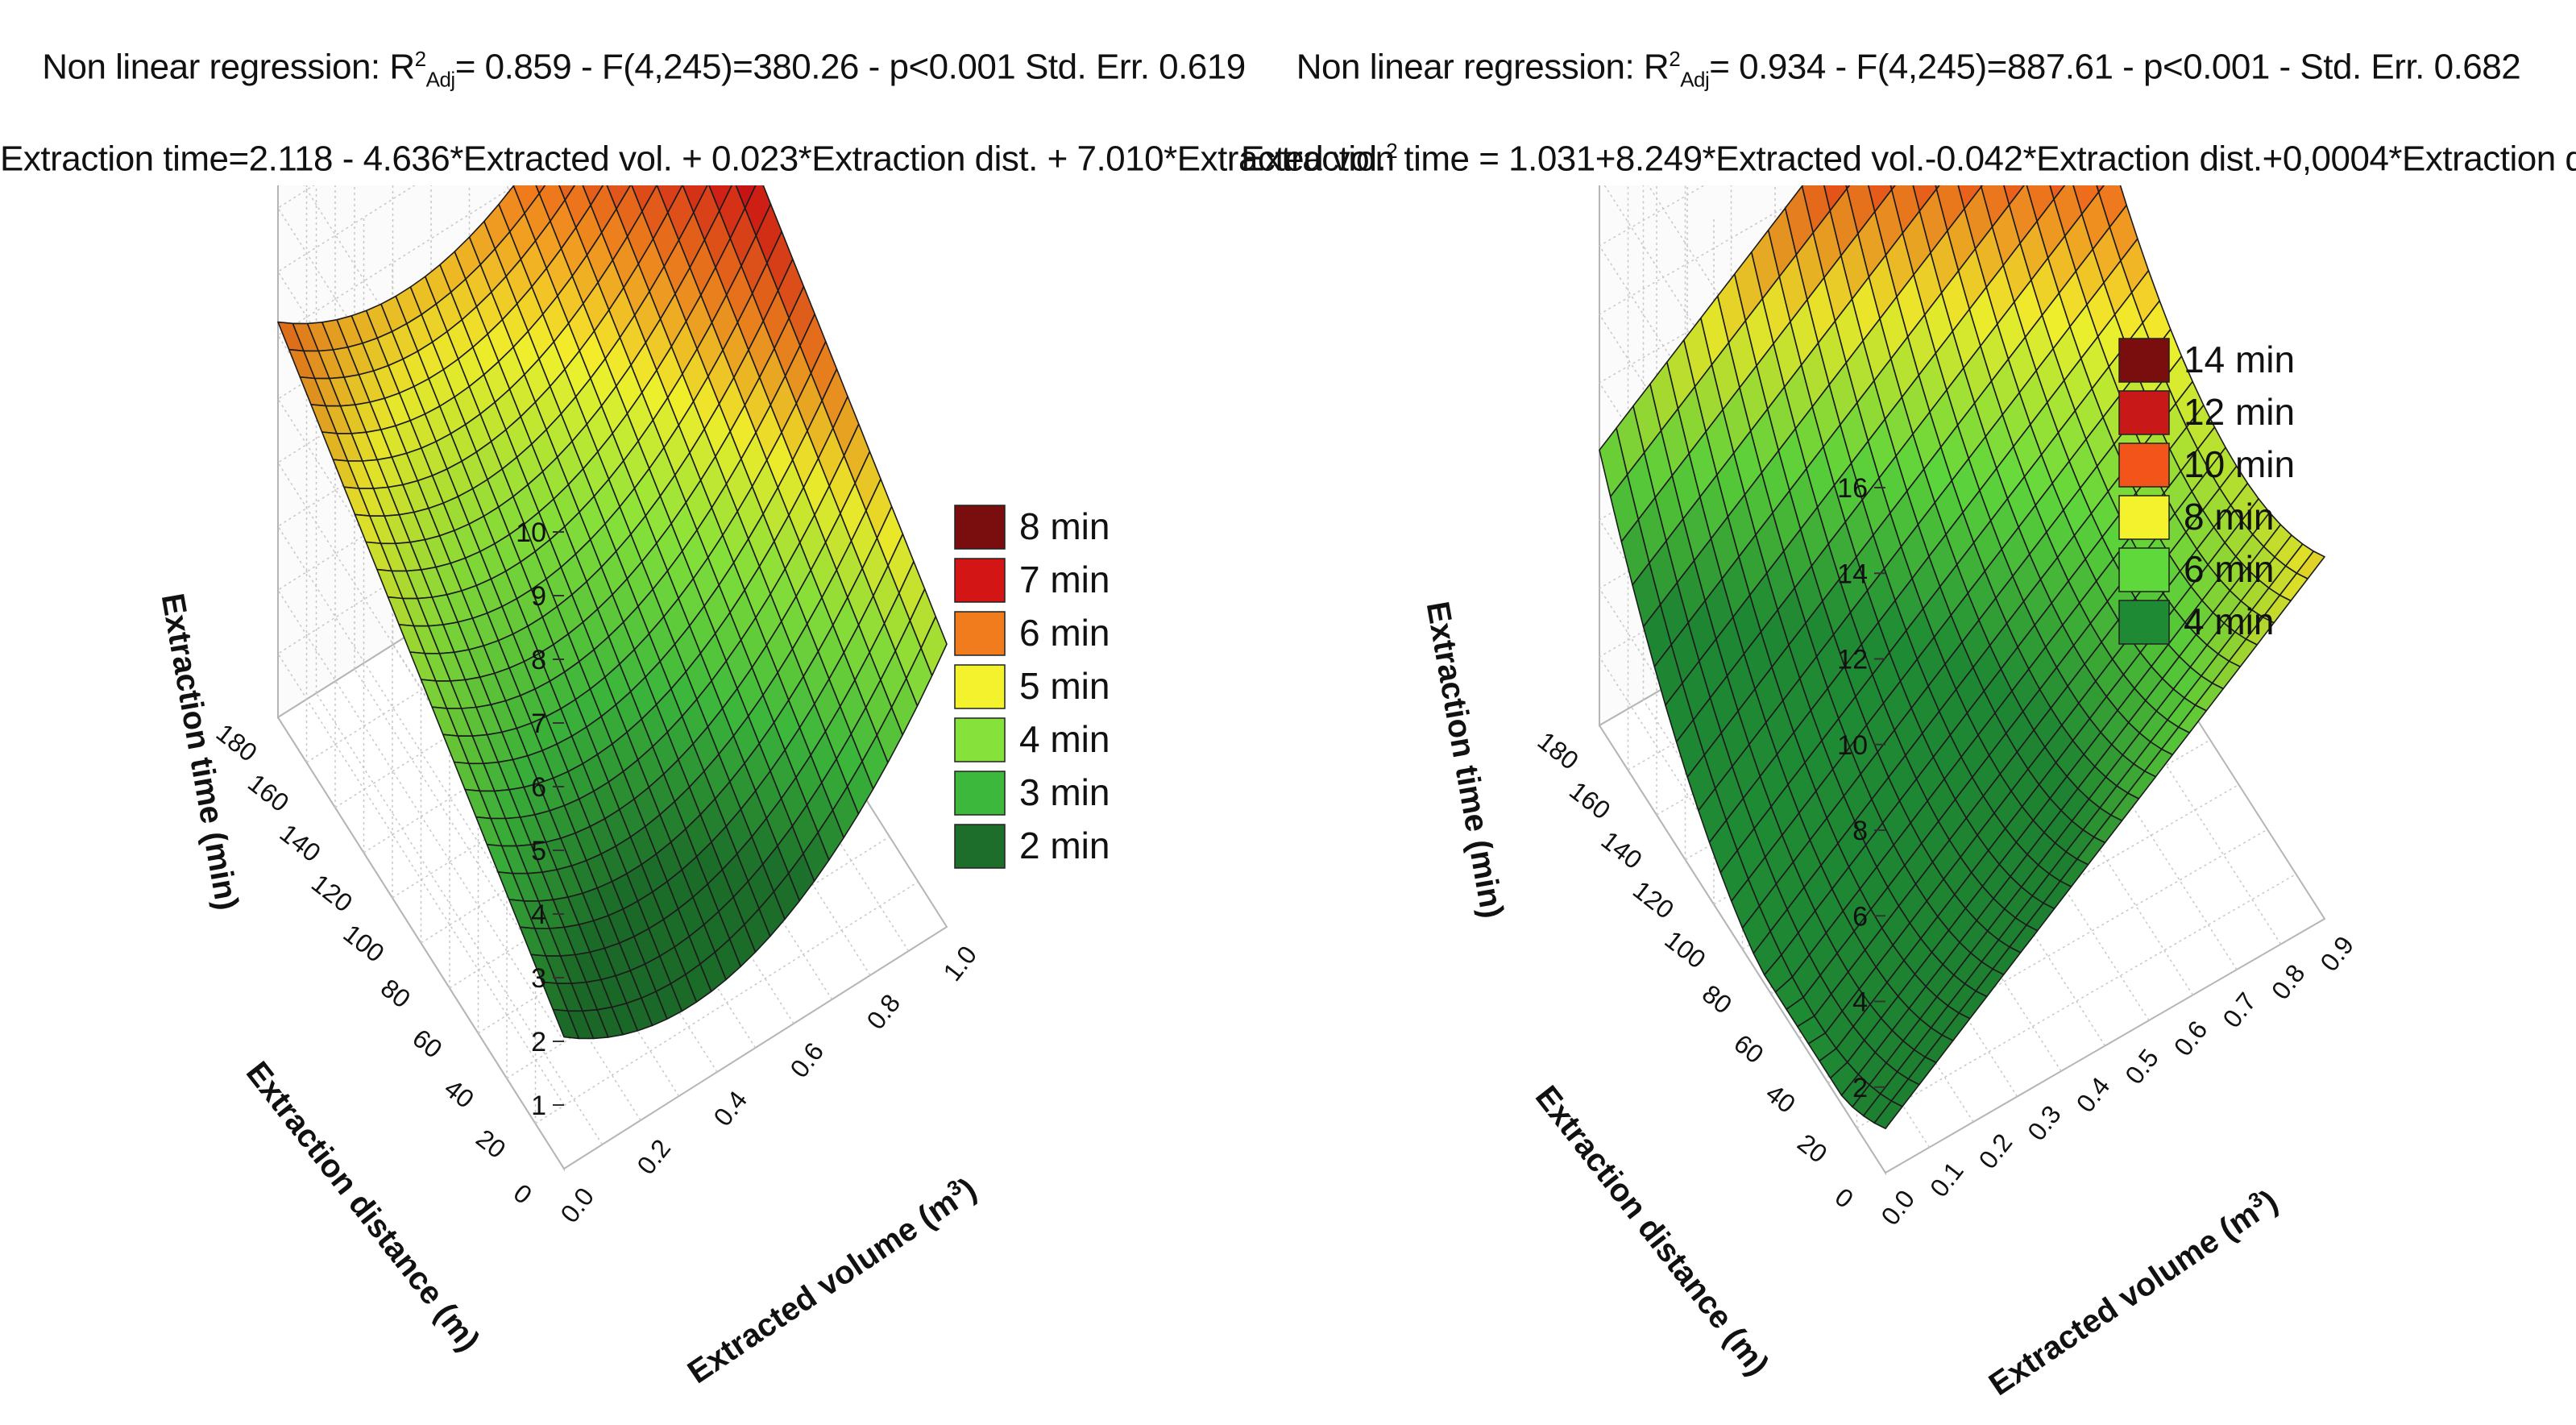 Image resolution: width=2576 pixels, height=1425 pixels. Describe the element at coordinates (538, 1106) in the screenshot. I see `z-tick-label: 1` at that location.